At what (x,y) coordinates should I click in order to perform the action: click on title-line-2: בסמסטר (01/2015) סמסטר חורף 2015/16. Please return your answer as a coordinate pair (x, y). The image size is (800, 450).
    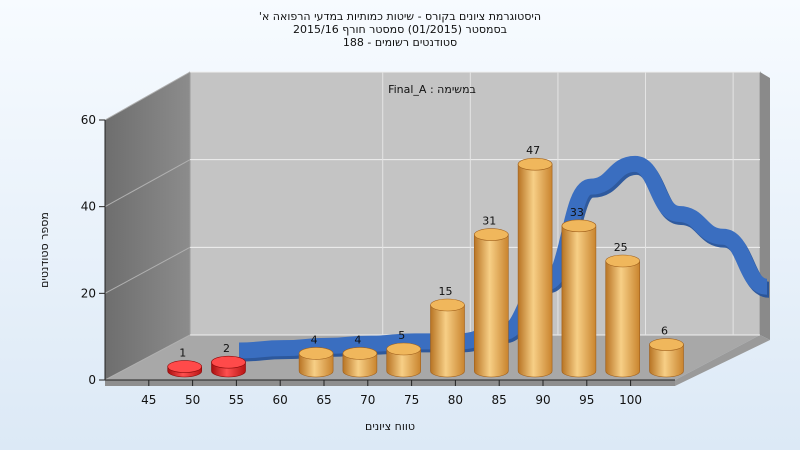
    Looking at the image, I should click on (400, 29).